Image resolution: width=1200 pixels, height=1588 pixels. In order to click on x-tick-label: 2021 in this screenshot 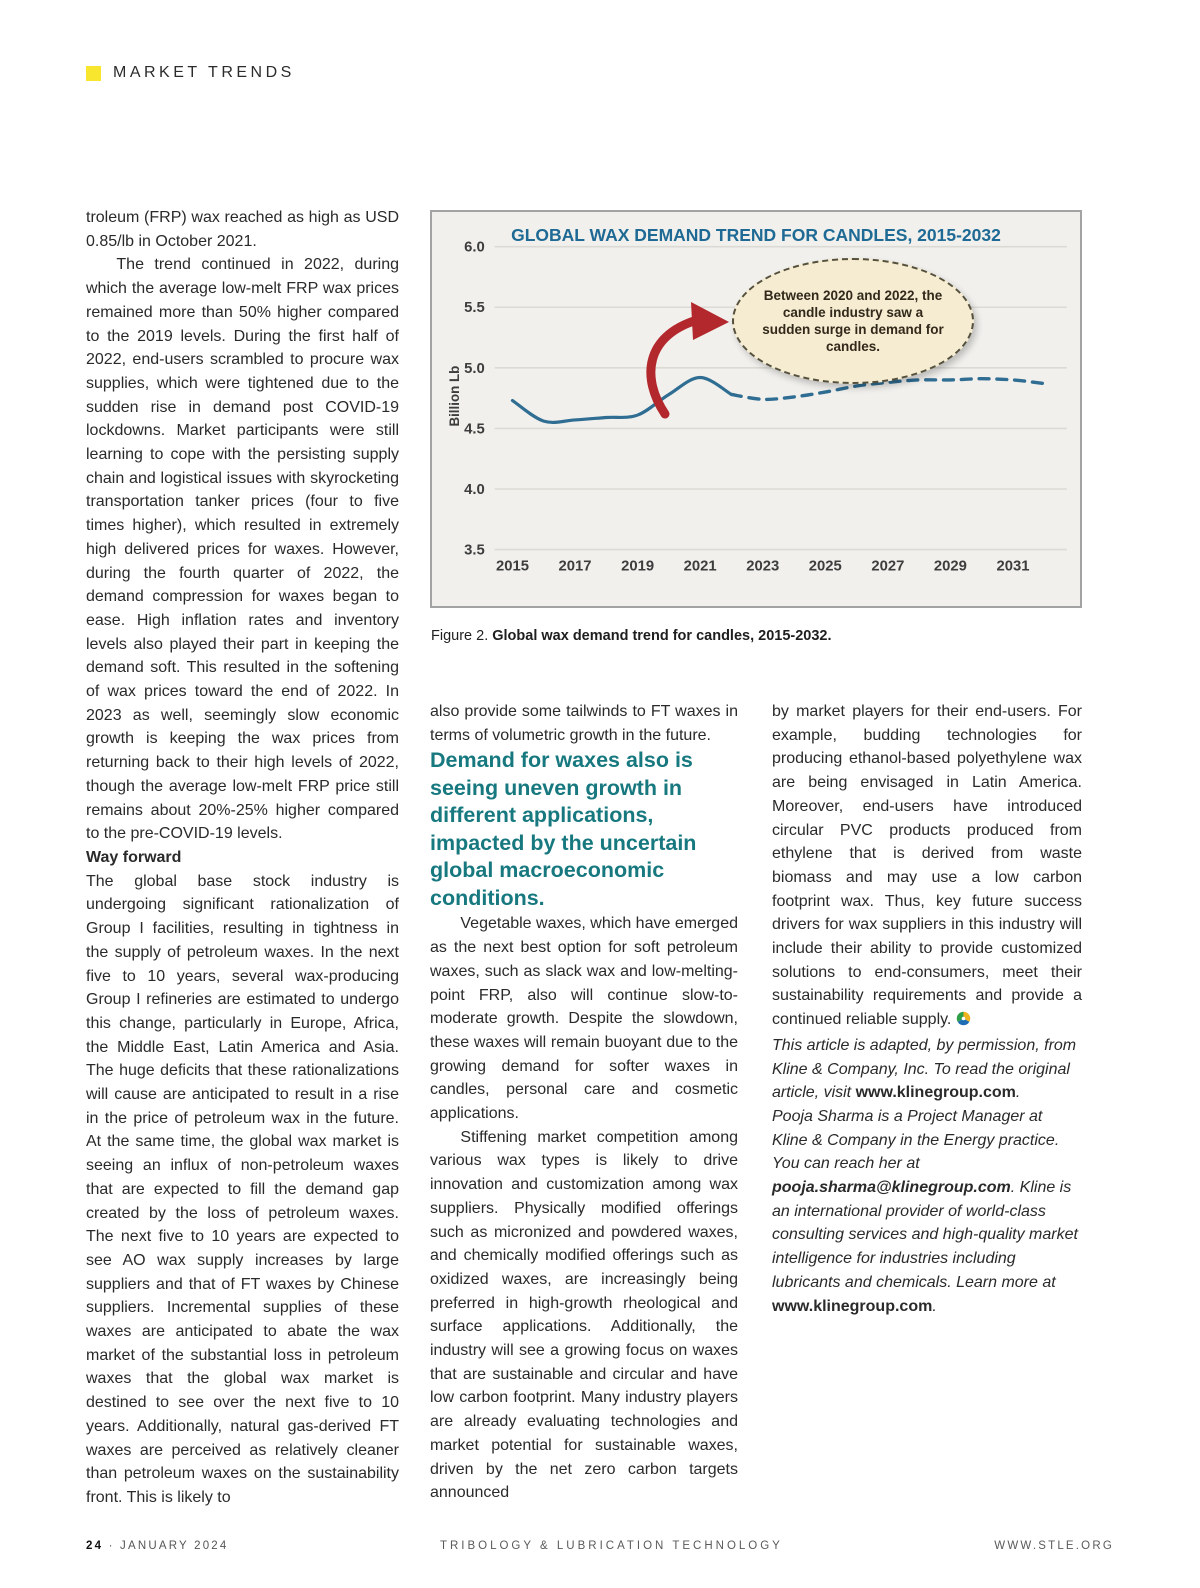, I will do `click(700, 566)`.